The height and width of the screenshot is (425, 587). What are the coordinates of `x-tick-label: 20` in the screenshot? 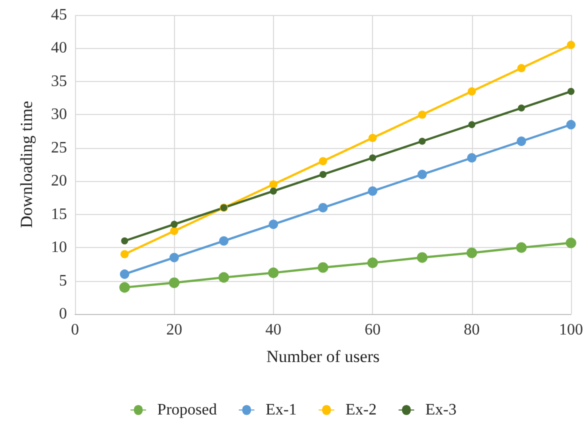 It's located at (174, 330).